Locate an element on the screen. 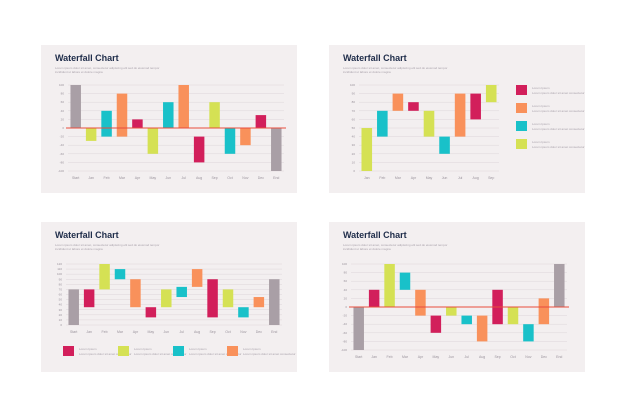 The width and height of the screenshot is (626, 417). y-tick-label: 30 is located at coordinates (61, 310).